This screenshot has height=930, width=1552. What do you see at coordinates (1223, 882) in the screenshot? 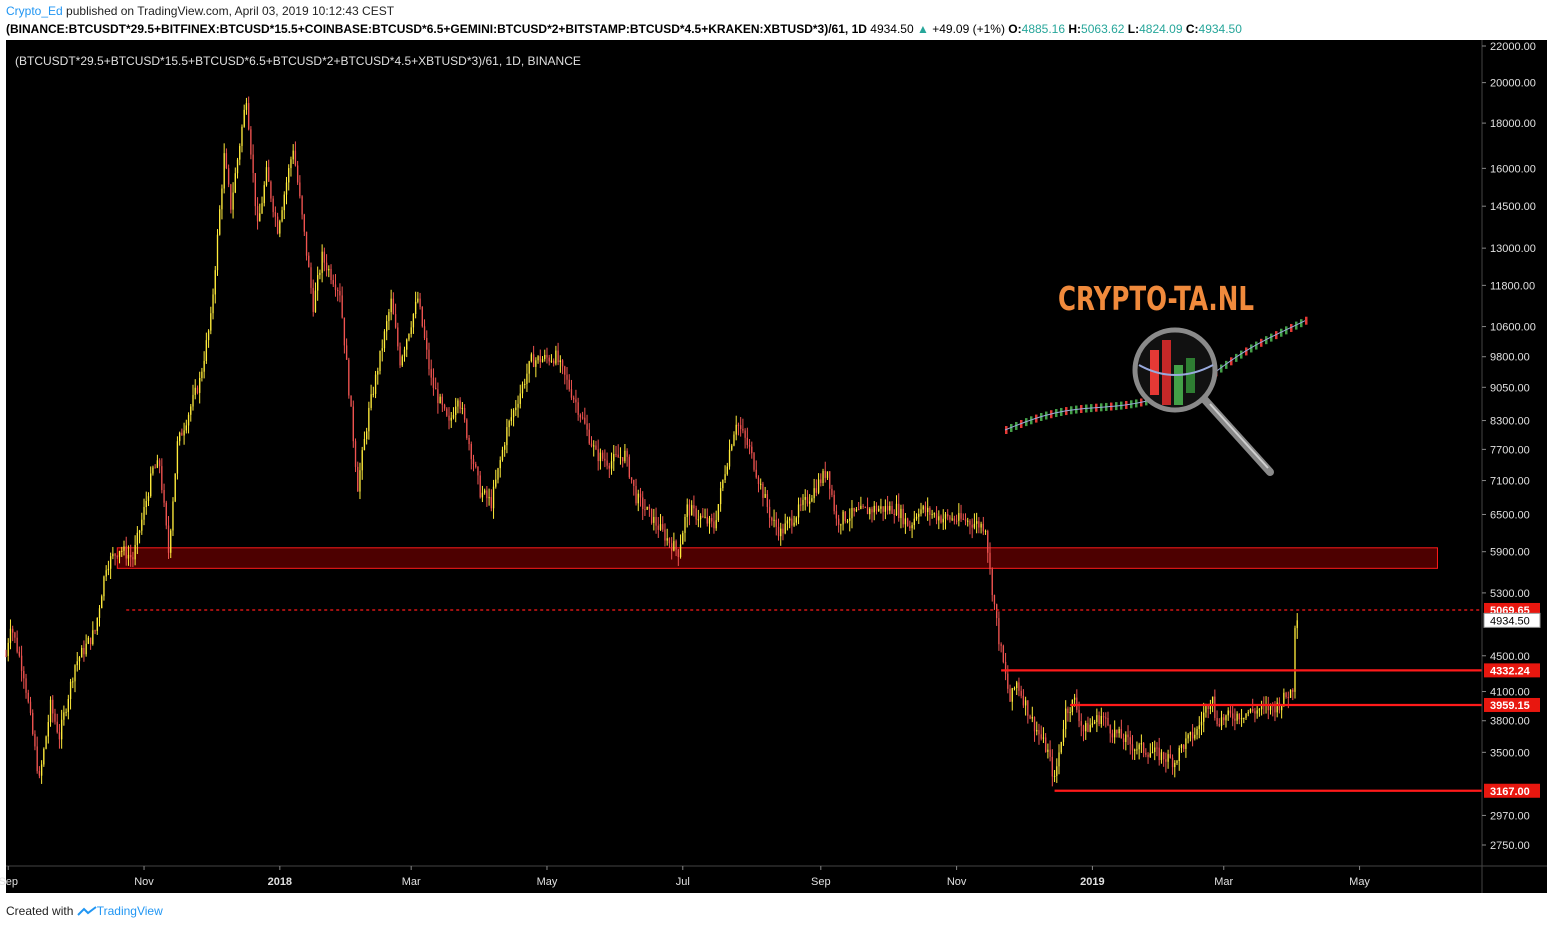
I see `x-tick-label: Mar` at bounding box center [1223, 882].